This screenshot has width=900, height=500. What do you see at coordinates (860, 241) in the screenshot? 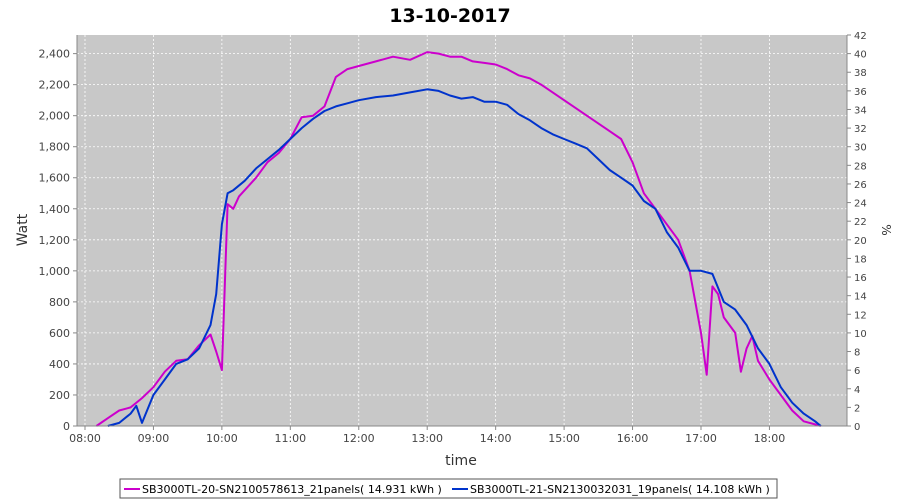
I see `y2-tick-label: 20` at bounding box center [860, 241].